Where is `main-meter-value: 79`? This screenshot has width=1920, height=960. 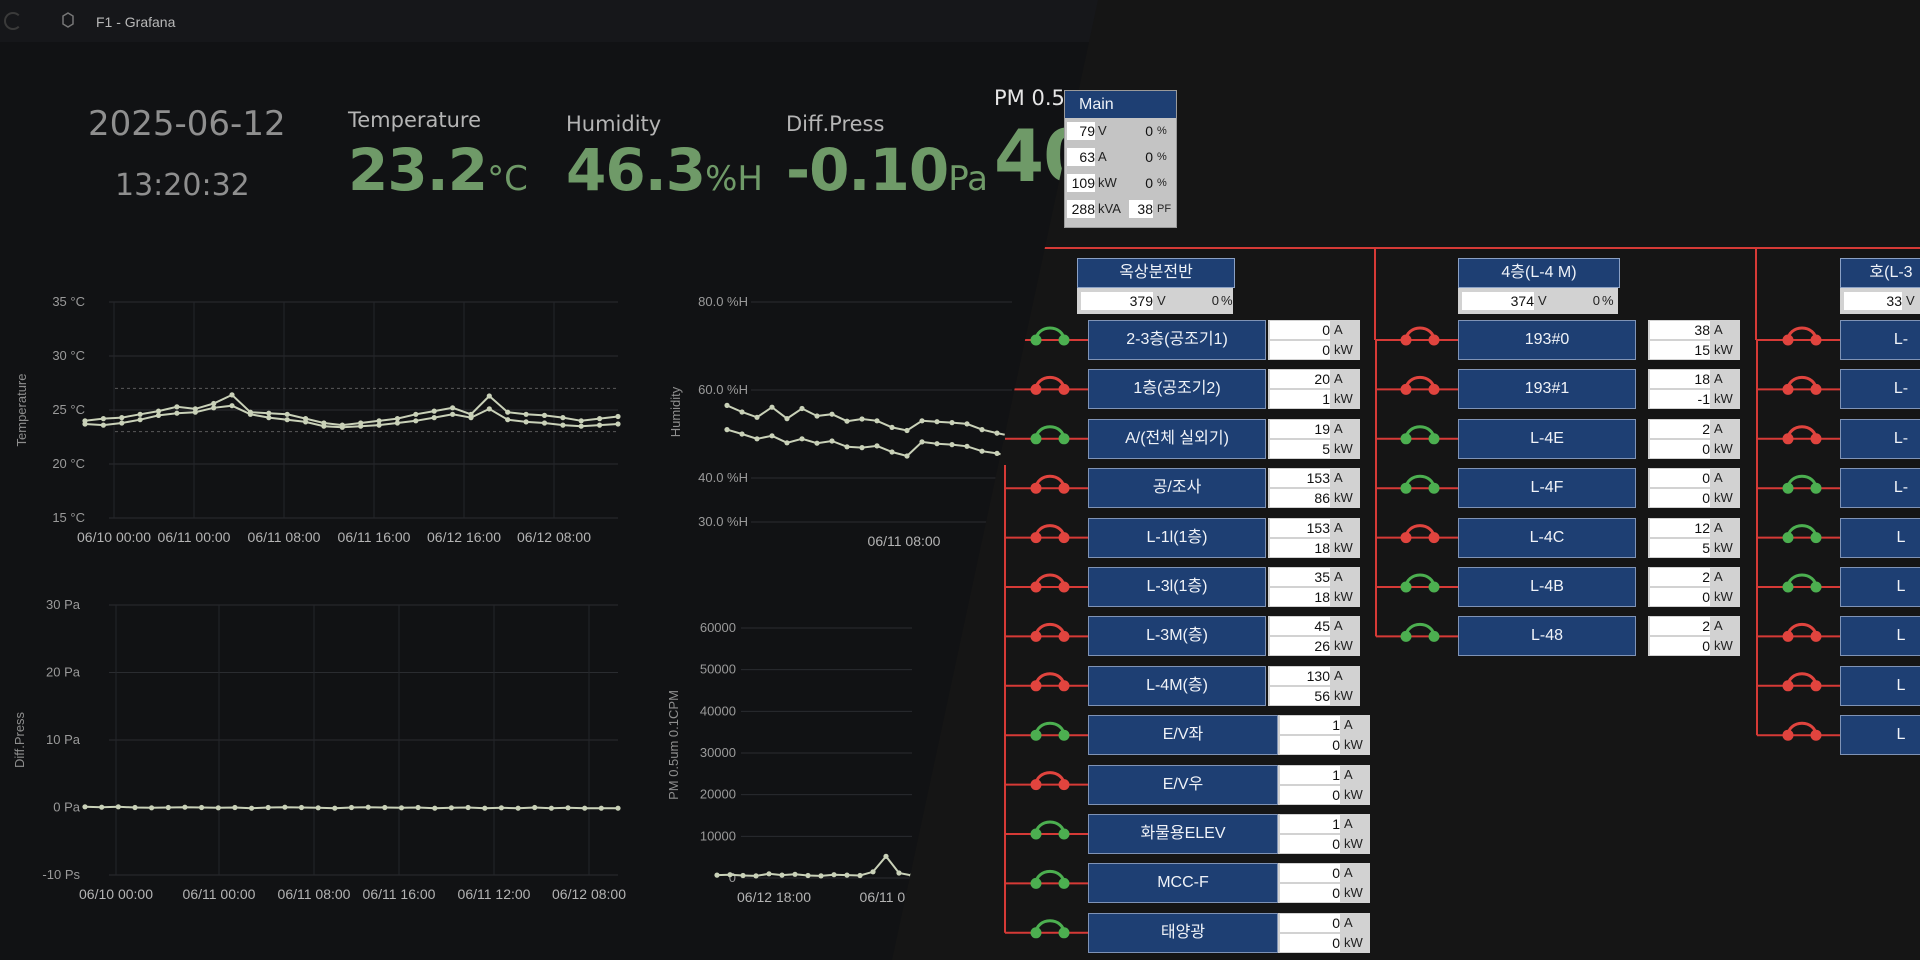
main-meter-value: 79 is located at coordinates (1081, 131).